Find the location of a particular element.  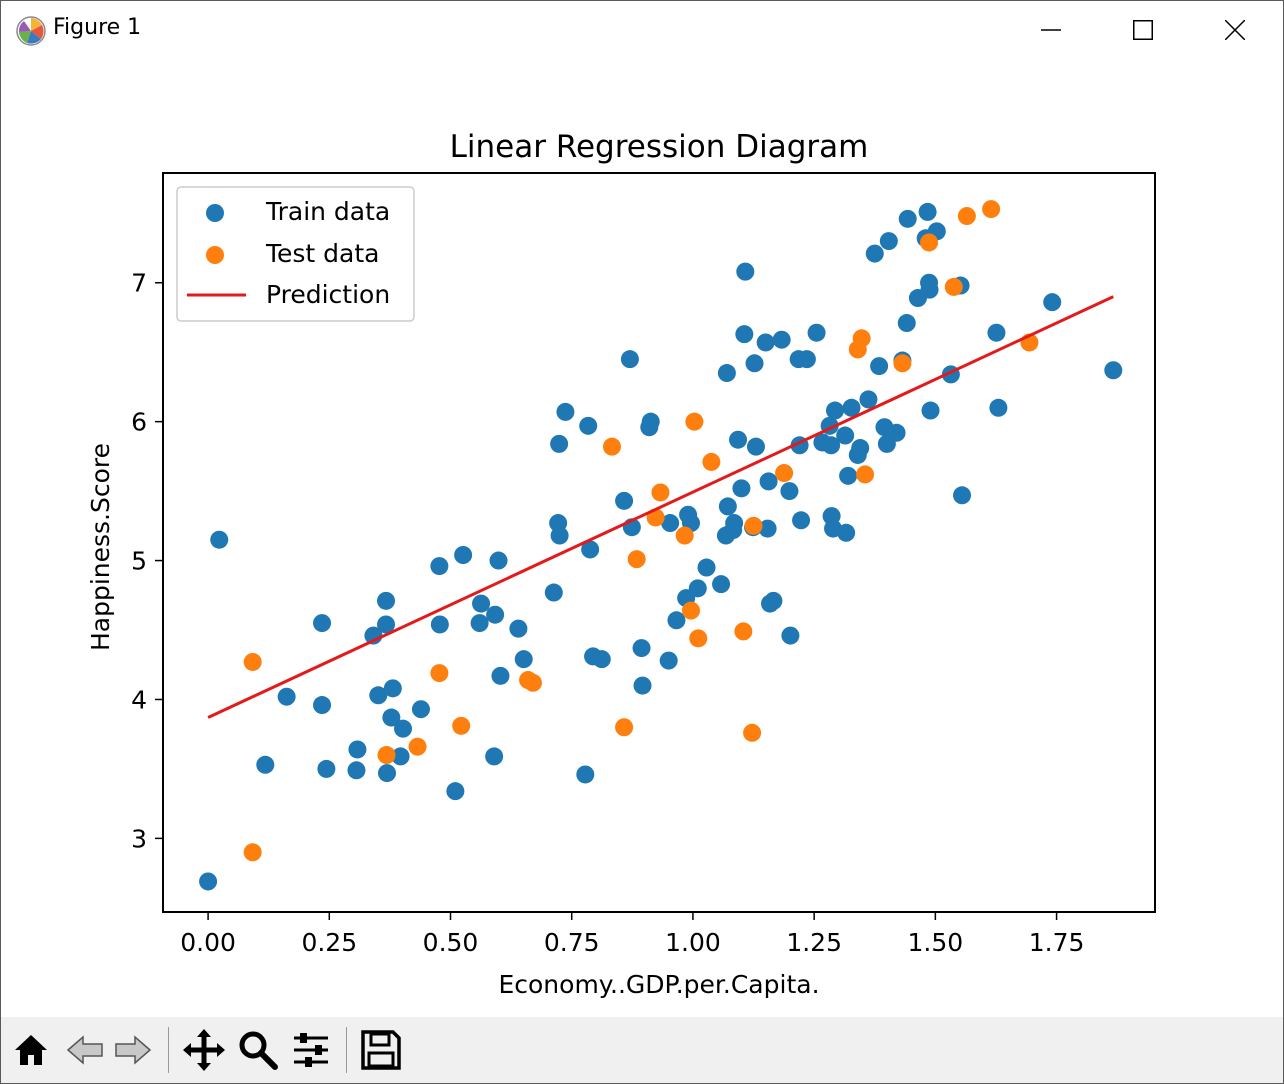

home-button is located at coordinates (31, 1050).